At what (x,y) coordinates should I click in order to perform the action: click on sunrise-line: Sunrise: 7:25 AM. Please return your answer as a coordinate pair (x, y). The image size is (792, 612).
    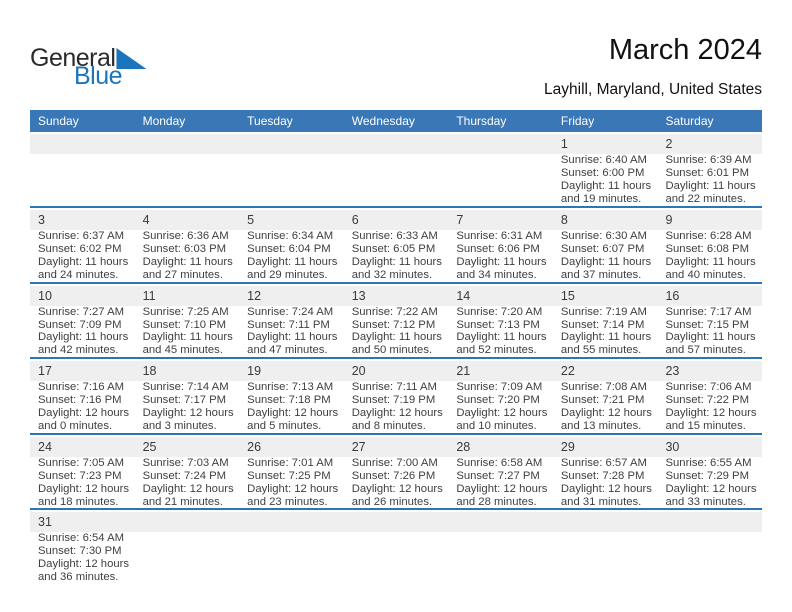
    Looking at the image, I should click on (185, 311).